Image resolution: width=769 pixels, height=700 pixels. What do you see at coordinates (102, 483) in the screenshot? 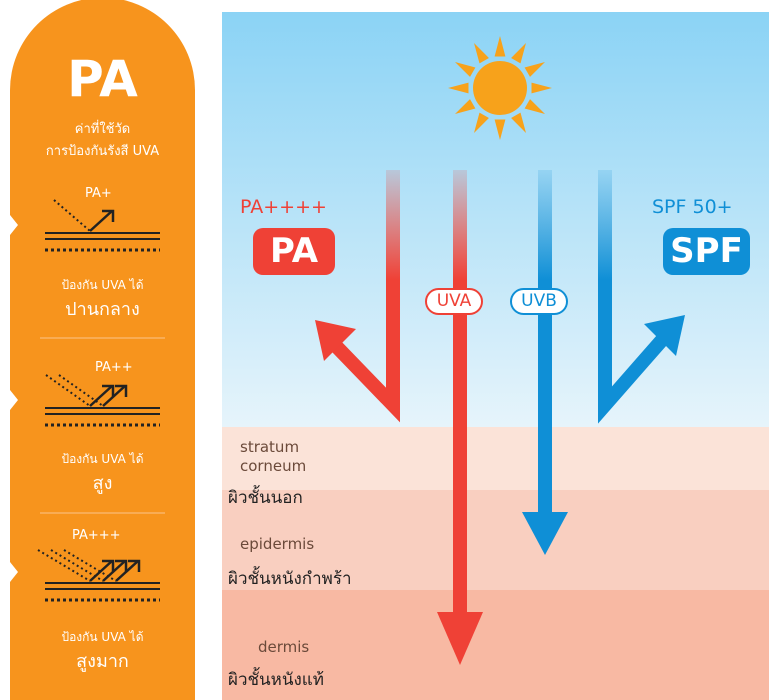
I see `level-rating: สูง` at bounding box center [102, 483].